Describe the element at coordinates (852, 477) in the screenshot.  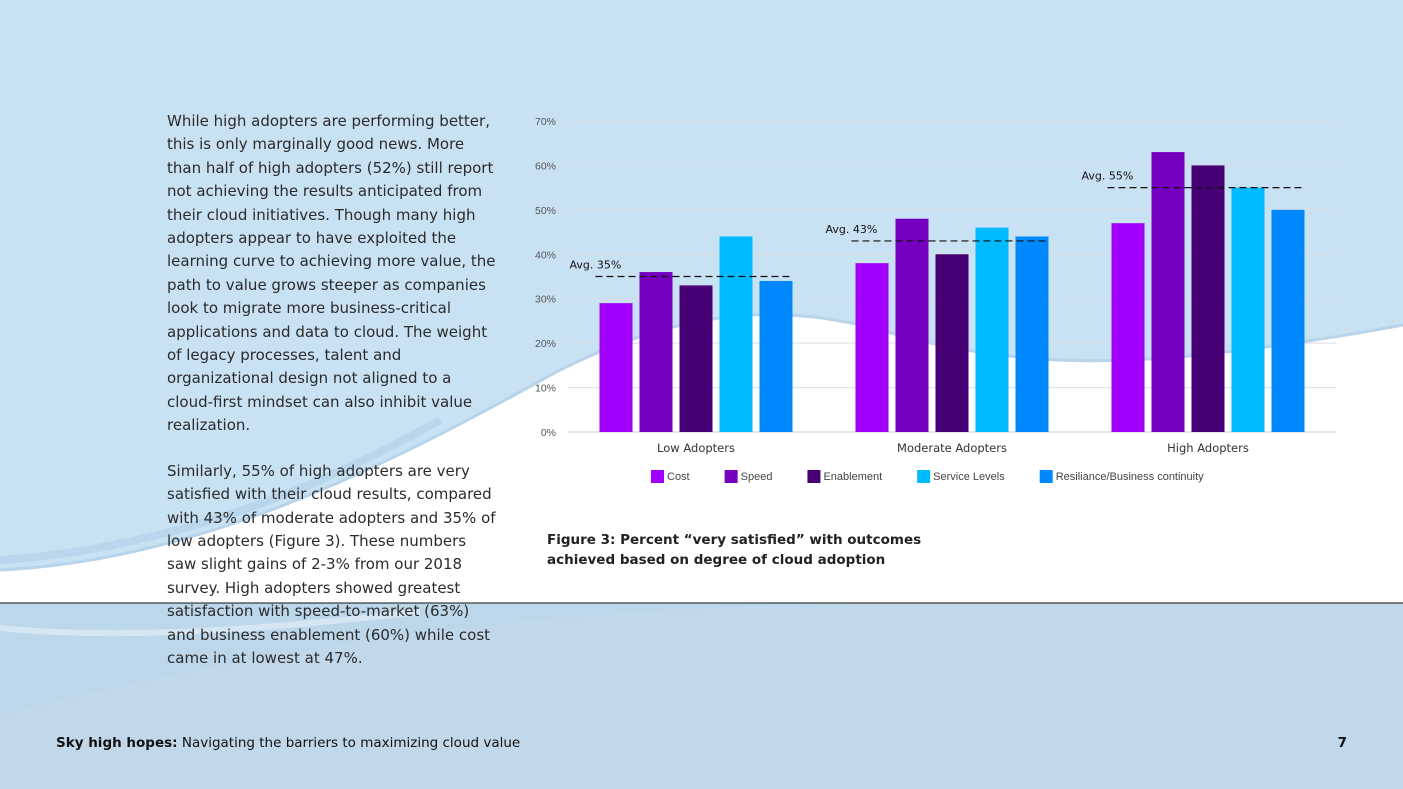
I see `legend-label: Enablement` at that location.